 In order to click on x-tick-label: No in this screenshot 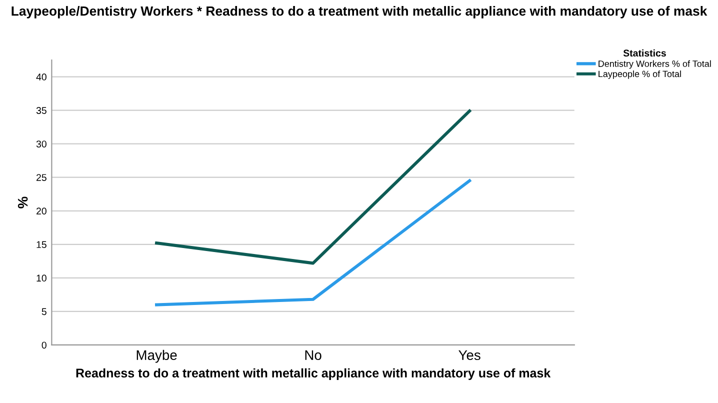, I will do `click(313, 355)`.